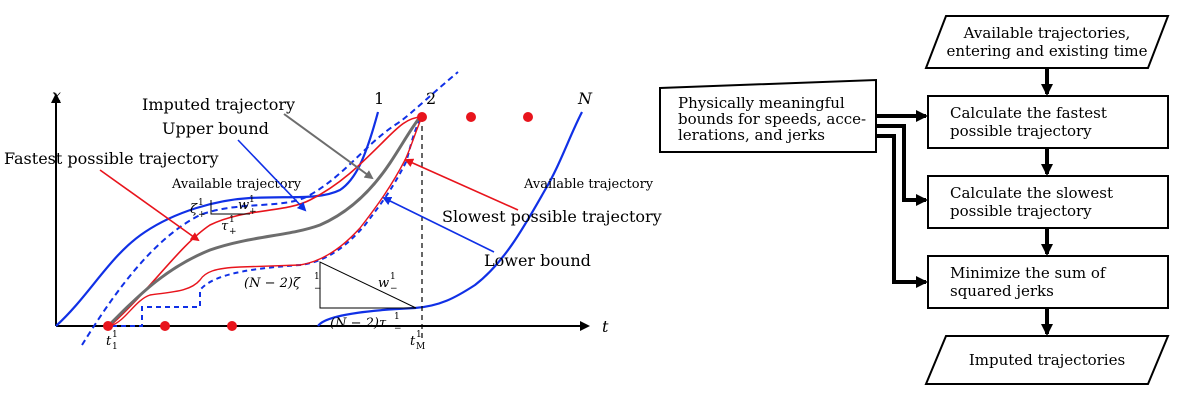 This screenshot has height=400, width=1188. Describe the element at coordinates (438, 225) in the screenshot. I see `lower-bound-arrow` at that location.